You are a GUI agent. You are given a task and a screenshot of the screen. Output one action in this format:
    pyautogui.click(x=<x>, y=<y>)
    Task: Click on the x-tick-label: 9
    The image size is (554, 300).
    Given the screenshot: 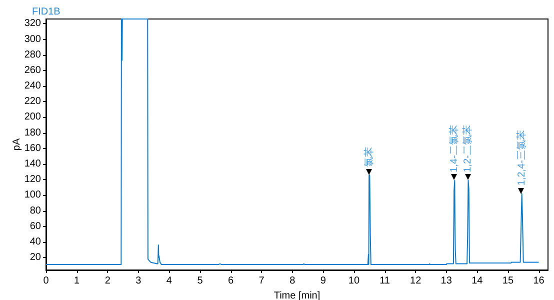 What is the action you would take?
    pyautogui.click(x=323, y=281)
    